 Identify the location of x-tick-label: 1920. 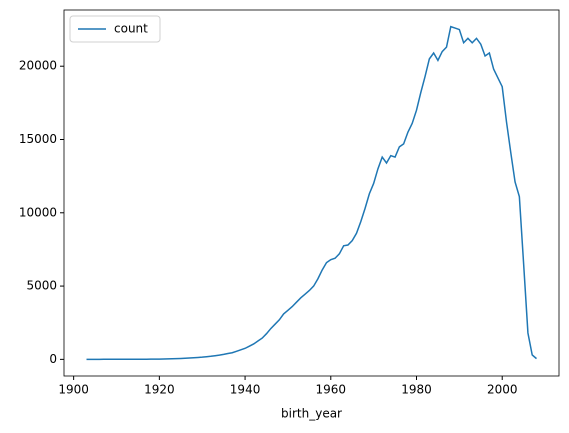
(159, 390).